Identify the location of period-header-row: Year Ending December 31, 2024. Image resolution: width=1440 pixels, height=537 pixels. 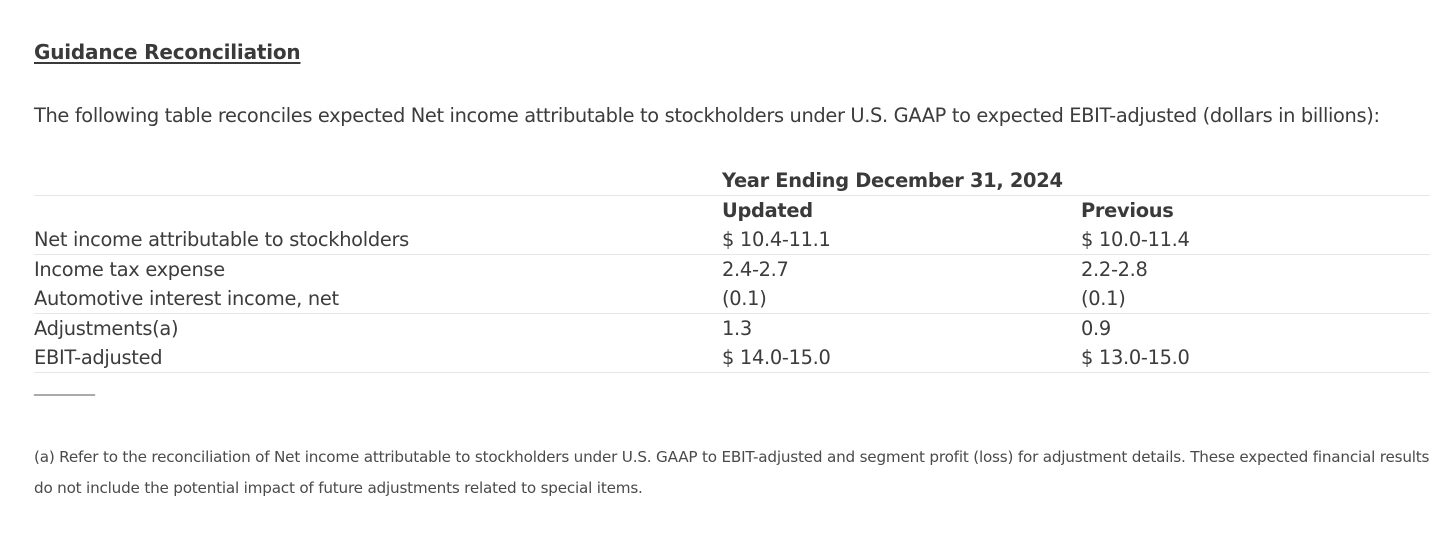
(732, 181).